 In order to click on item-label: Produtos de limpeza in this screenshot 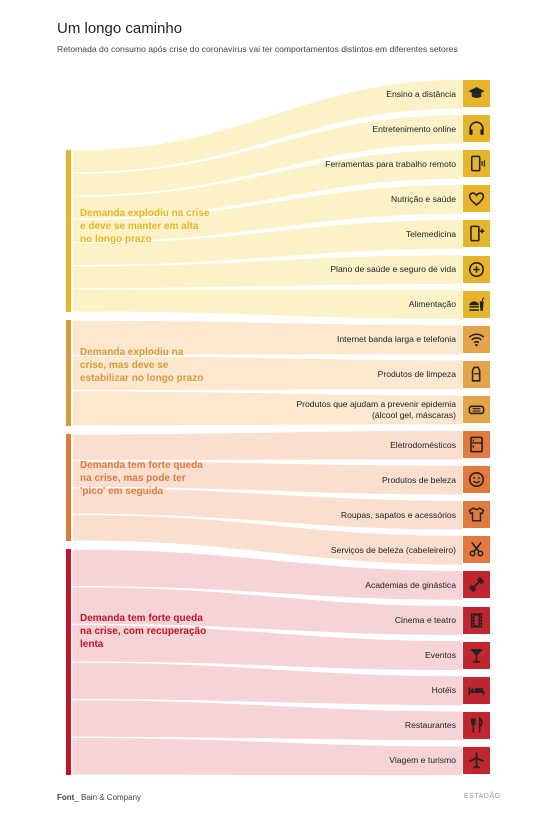, I will do `click(416, 374)`.